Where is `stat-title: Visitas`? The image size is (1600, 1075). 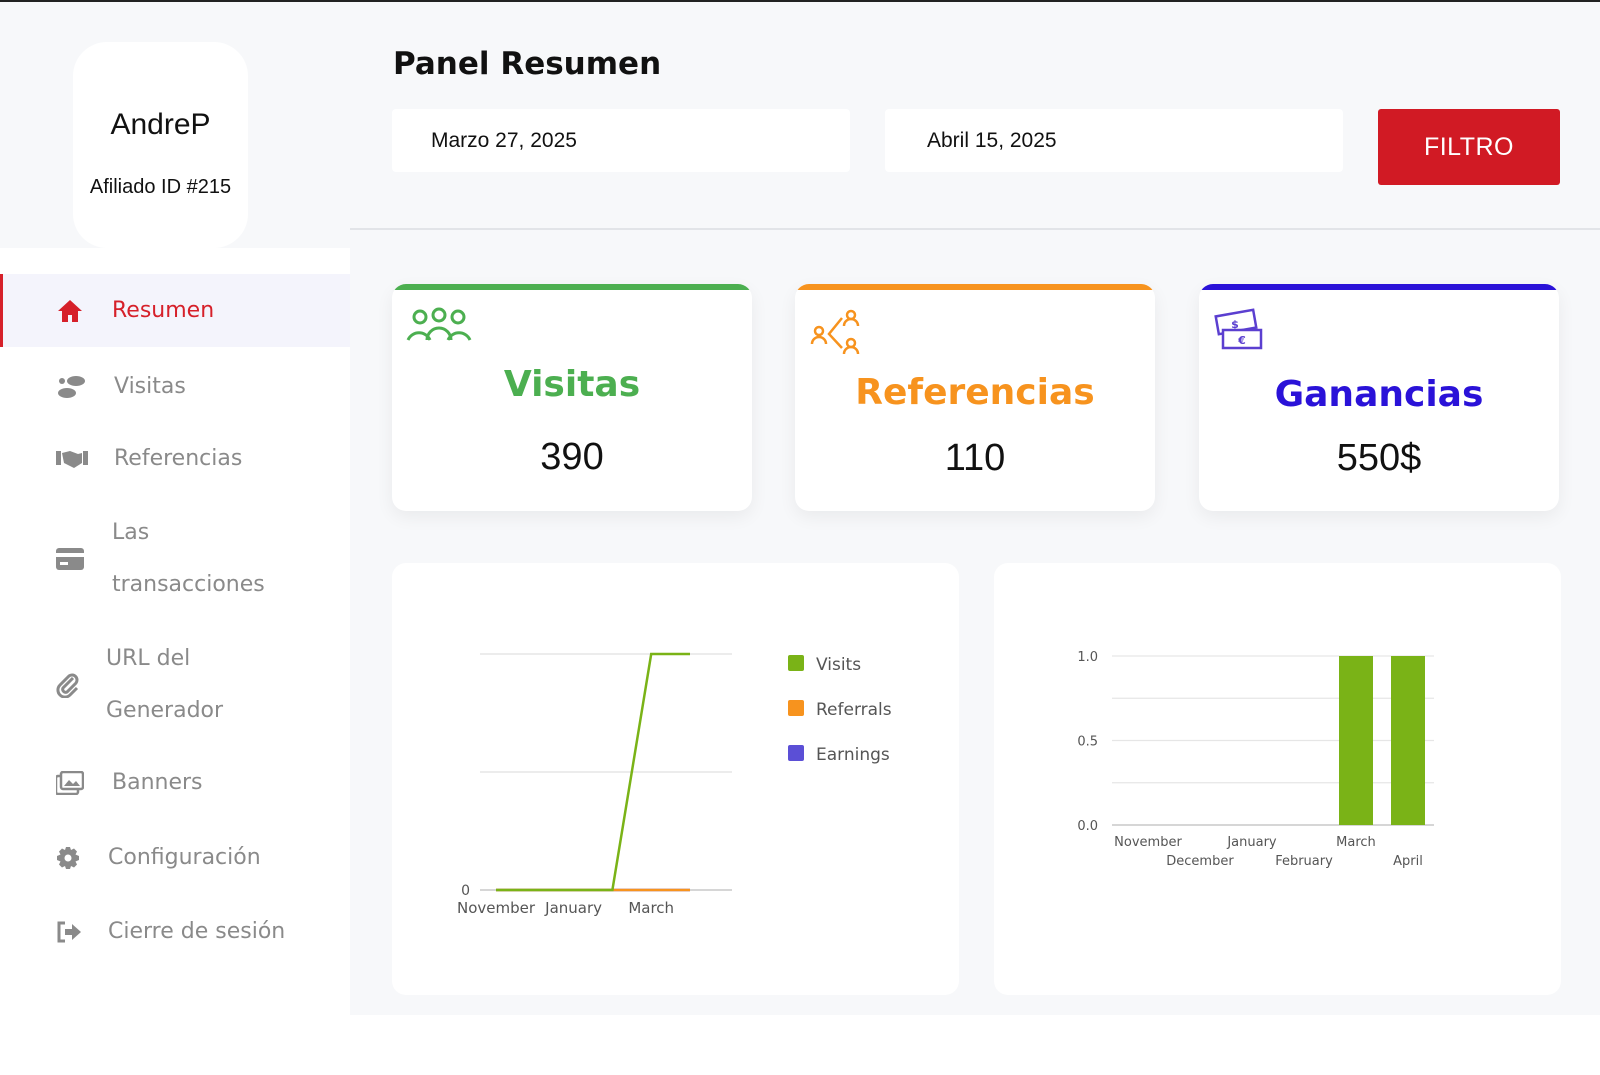 stat-title: Visitas is located at coordinates (572, 384).